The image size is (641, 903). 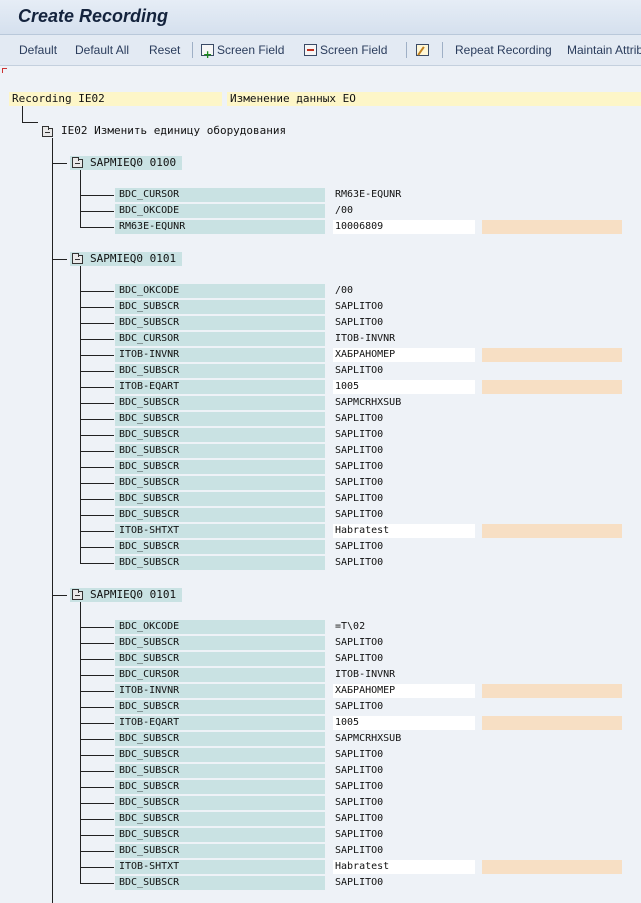 What do you see at coordinates (133, 162) in the screenshot?
I see `screen-title: SAPMIEQ0 0100` at bounding box center [133, 162].